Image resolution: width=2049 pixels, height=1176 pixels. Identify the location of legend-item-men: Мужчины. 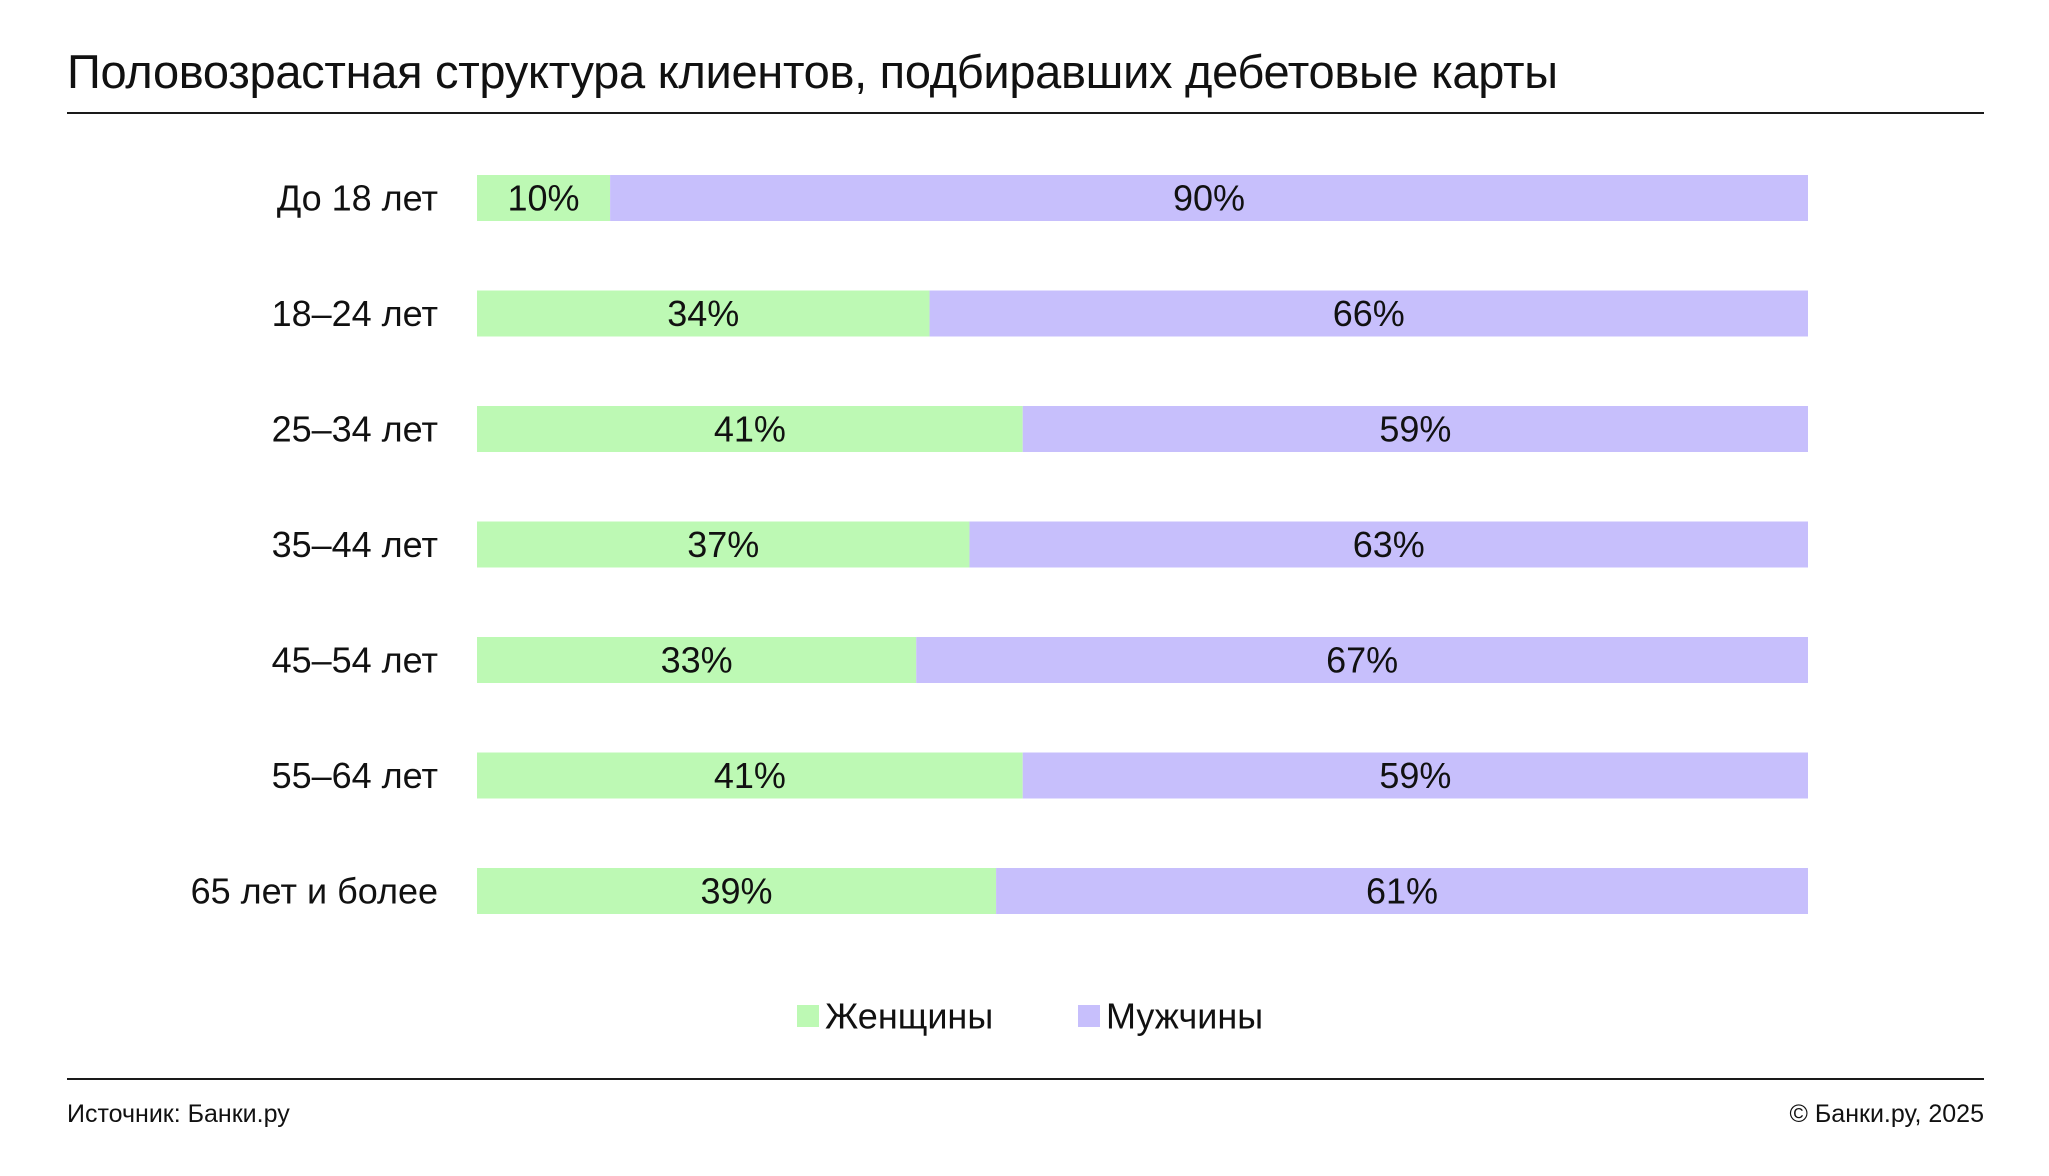
(1170, 1016).